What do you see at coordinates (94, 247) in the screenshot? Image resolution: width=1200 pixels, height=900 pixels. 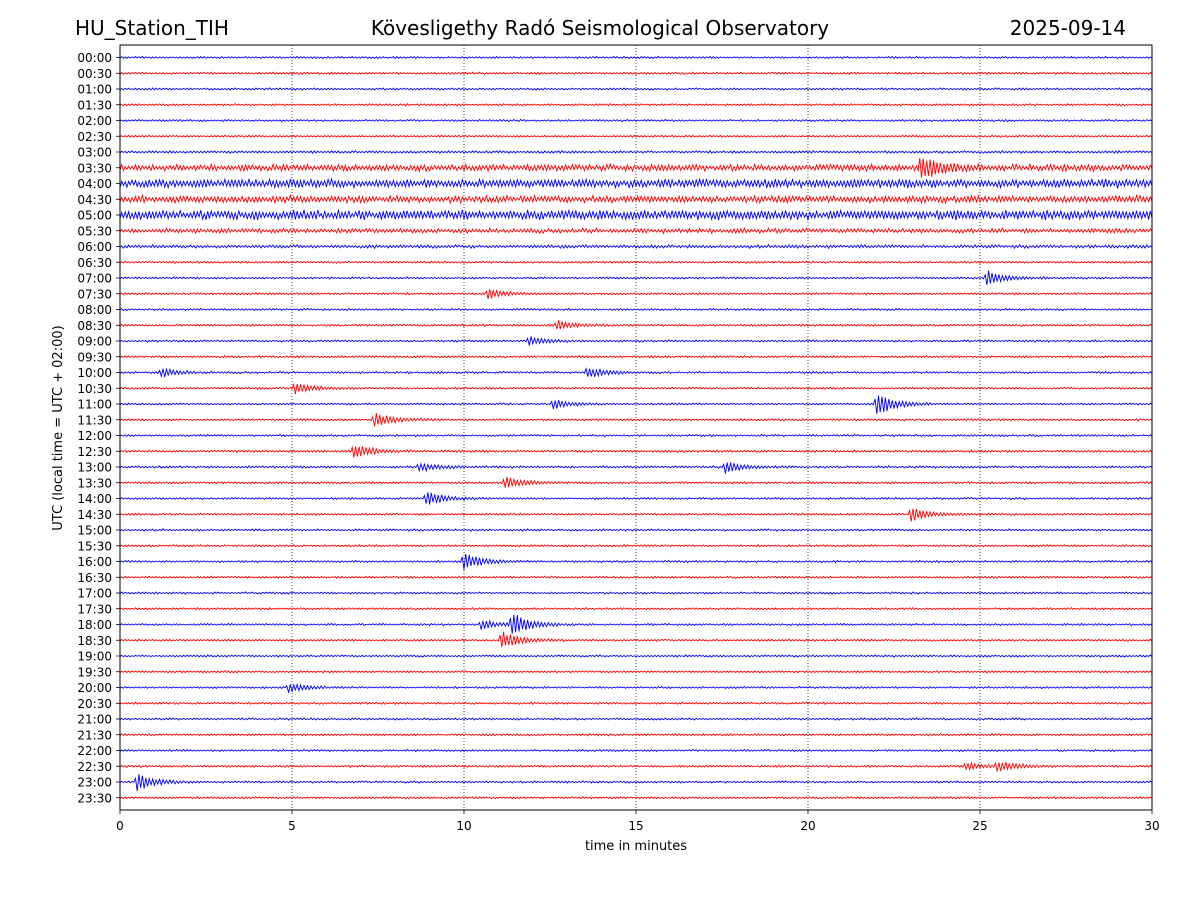 I see `y-tick-label: 06:00` at bounding box center [94, 247].